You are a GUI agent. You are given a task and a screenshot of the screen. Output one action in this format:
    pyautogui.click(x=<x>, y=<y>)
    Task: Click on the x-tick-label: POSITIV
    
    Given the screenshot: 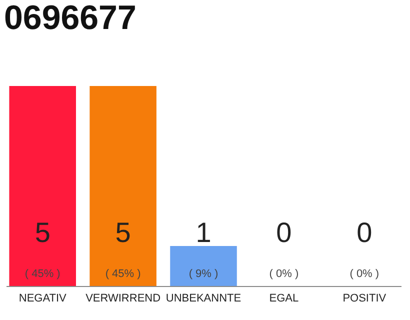 What is the action you would take?
    pyautogui.click(x=364, y=298)
    